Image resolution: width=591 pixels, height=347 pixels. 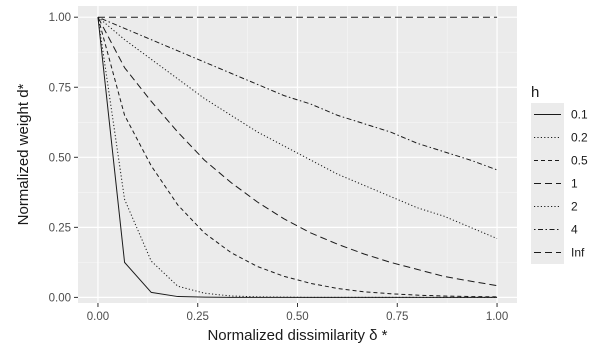 I want to click on legend-label: 4, so click(x=574, y=230).